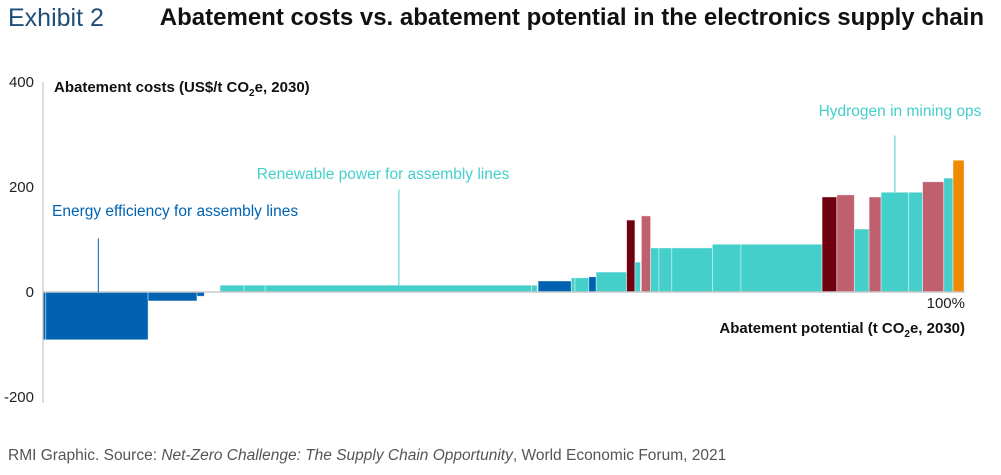 This screenshot has width=1001, height=475. I want to click on footer-suffix: , World Economic Forum, 2021, so click(619, 455).